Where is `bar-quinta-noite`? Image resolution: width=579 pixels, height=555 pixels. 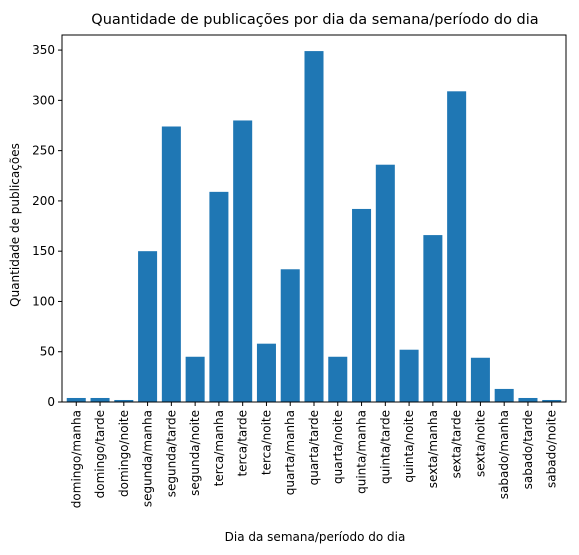 bar-quinta-noite is located at coordinates (409, 375).